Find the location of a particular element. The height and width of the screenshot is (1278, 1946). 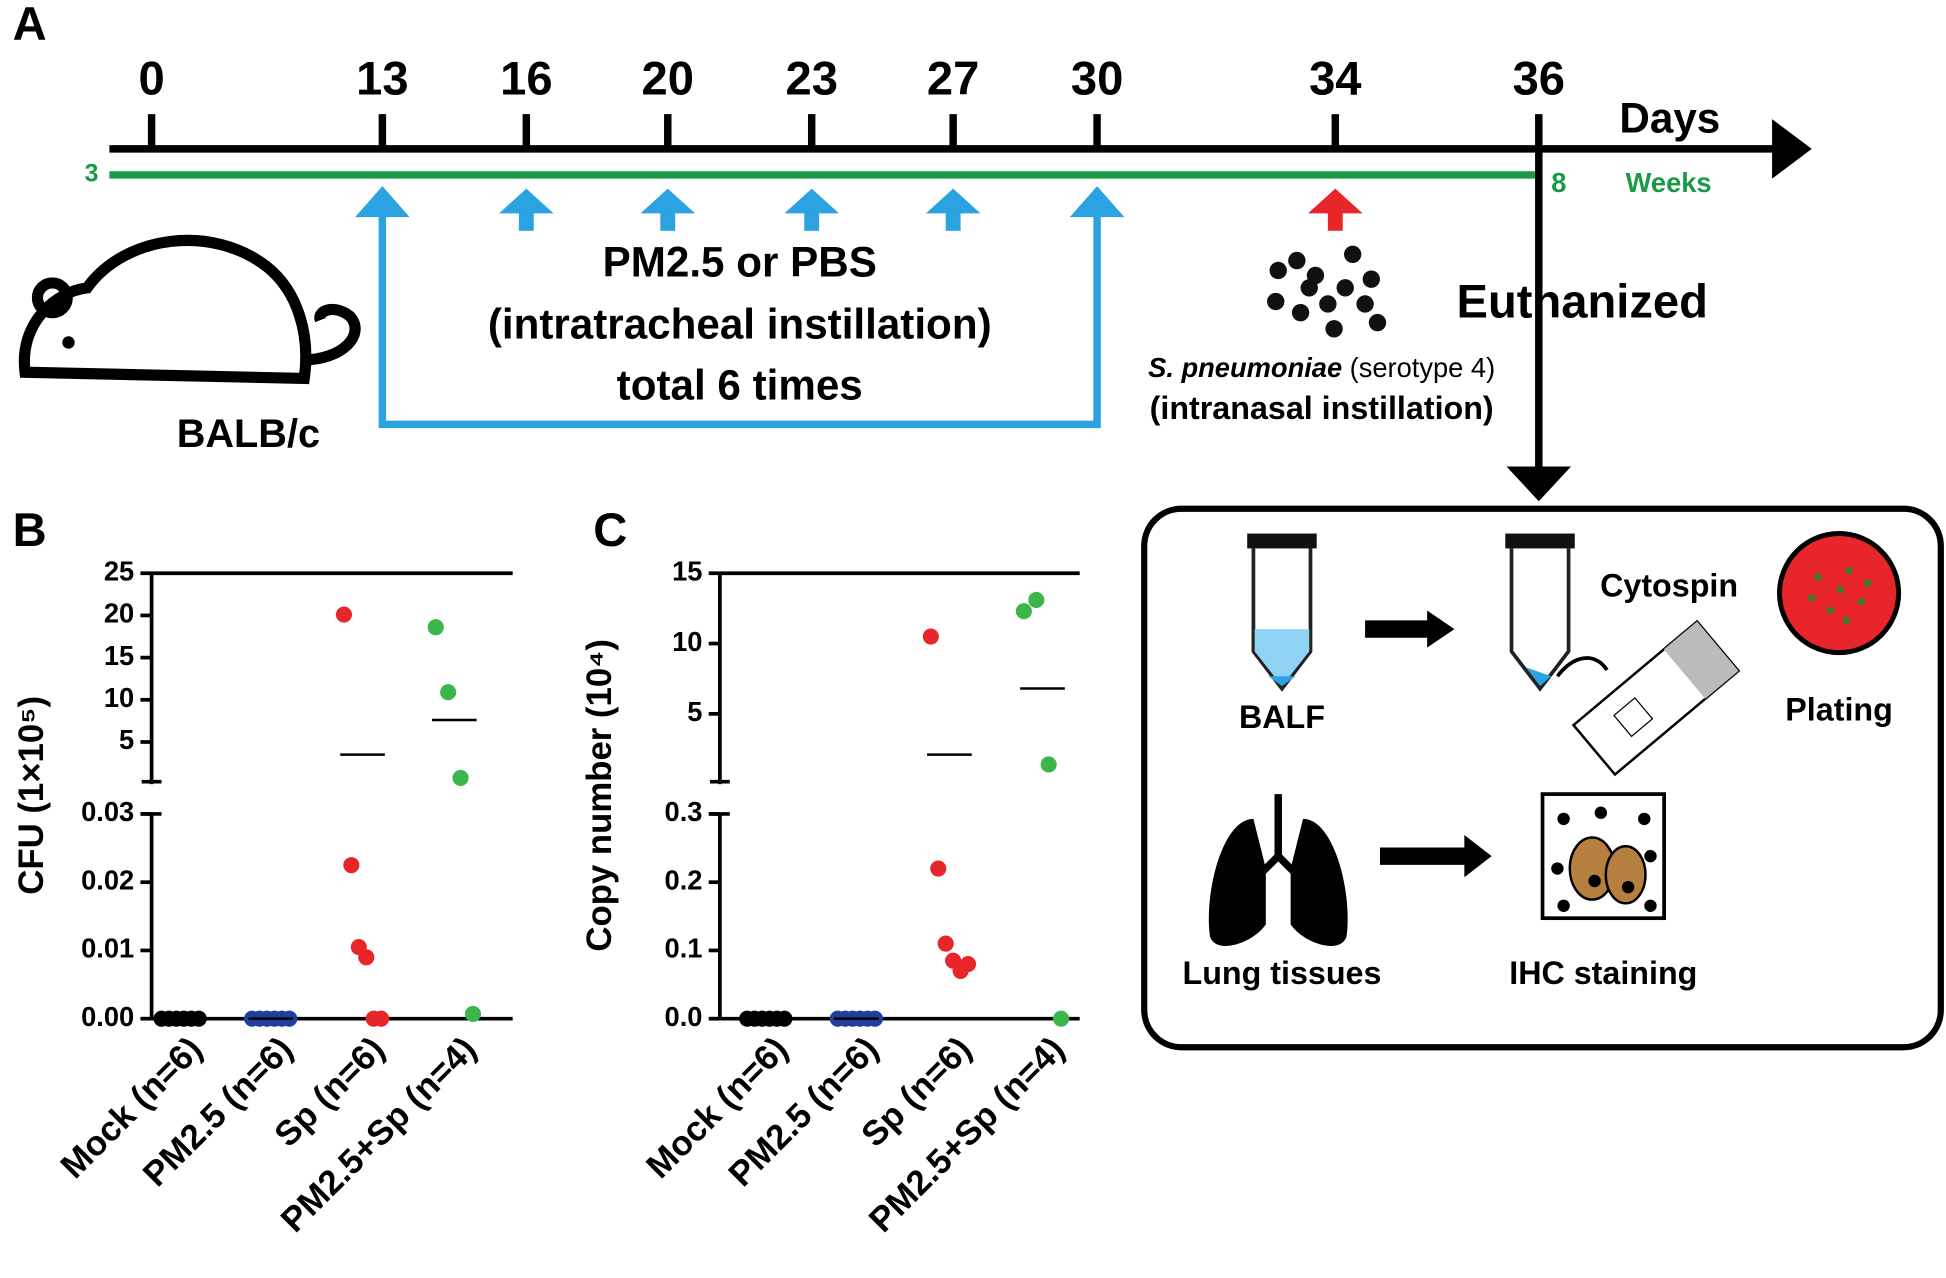

day-label: 20 is located at coordinates (668, 77).